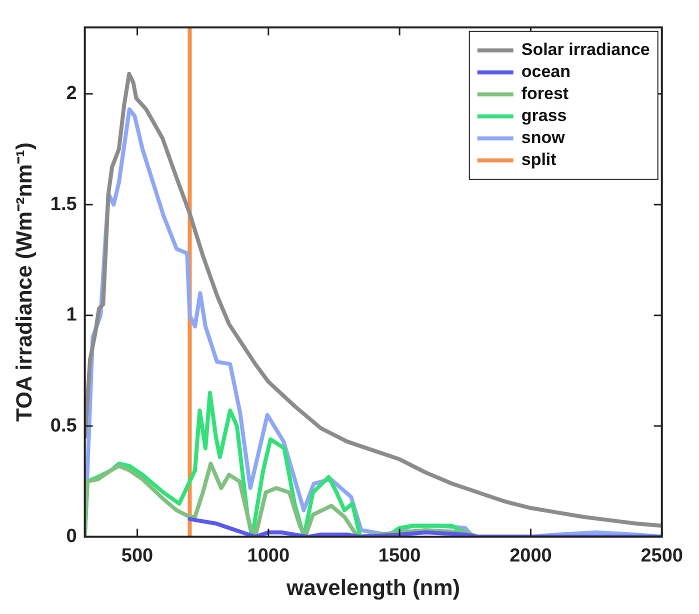 The height and width of the screenshot is (614, 699). What do you see at coordinates (544, 116) in the screenshot?
I see `legend-label: grass` at bounding box center [544, 116].